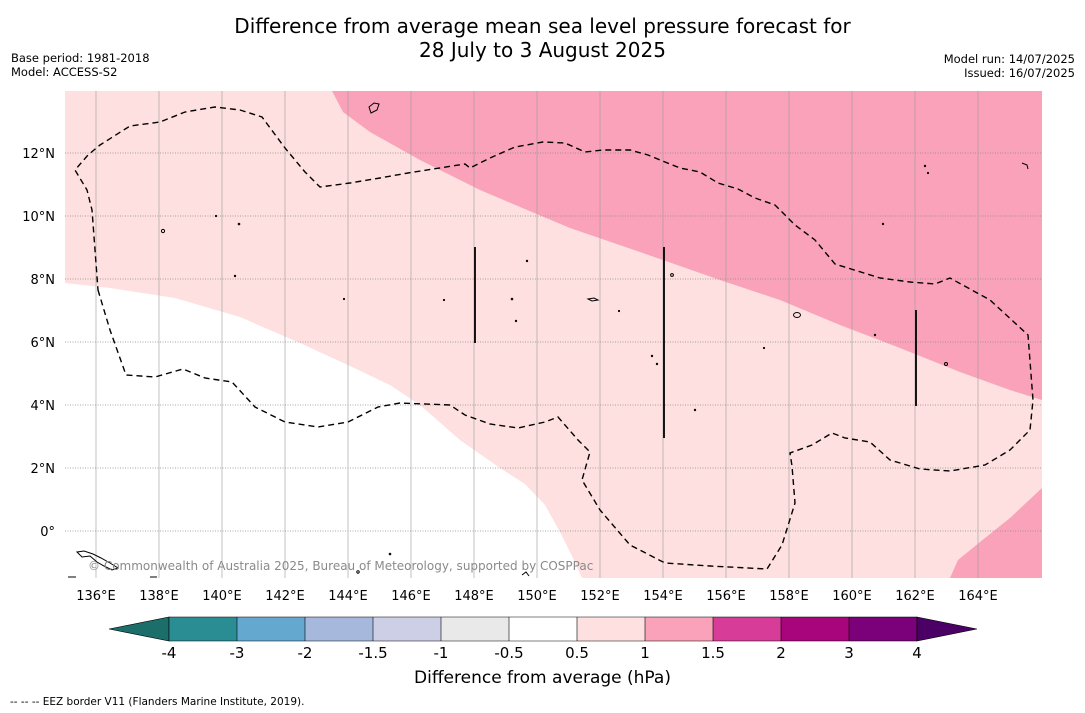 The image size is (1085, 713). I want to click on colorbar-label: Difference from average (hPa), so click(542, 678).